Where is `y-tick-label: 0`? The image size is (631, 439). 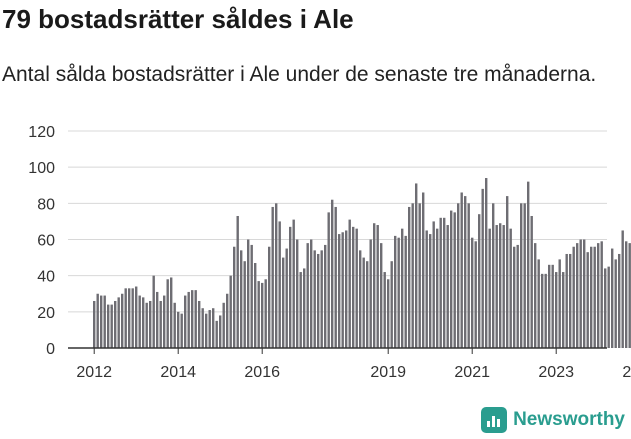
y-tick-label: 0 is located at coordinates (50, 349).